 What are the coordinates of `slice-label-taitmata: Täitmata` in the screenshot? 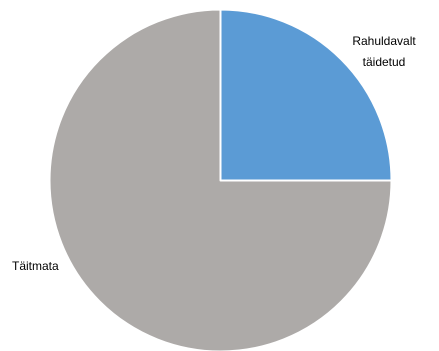 It's located at (35, 266).